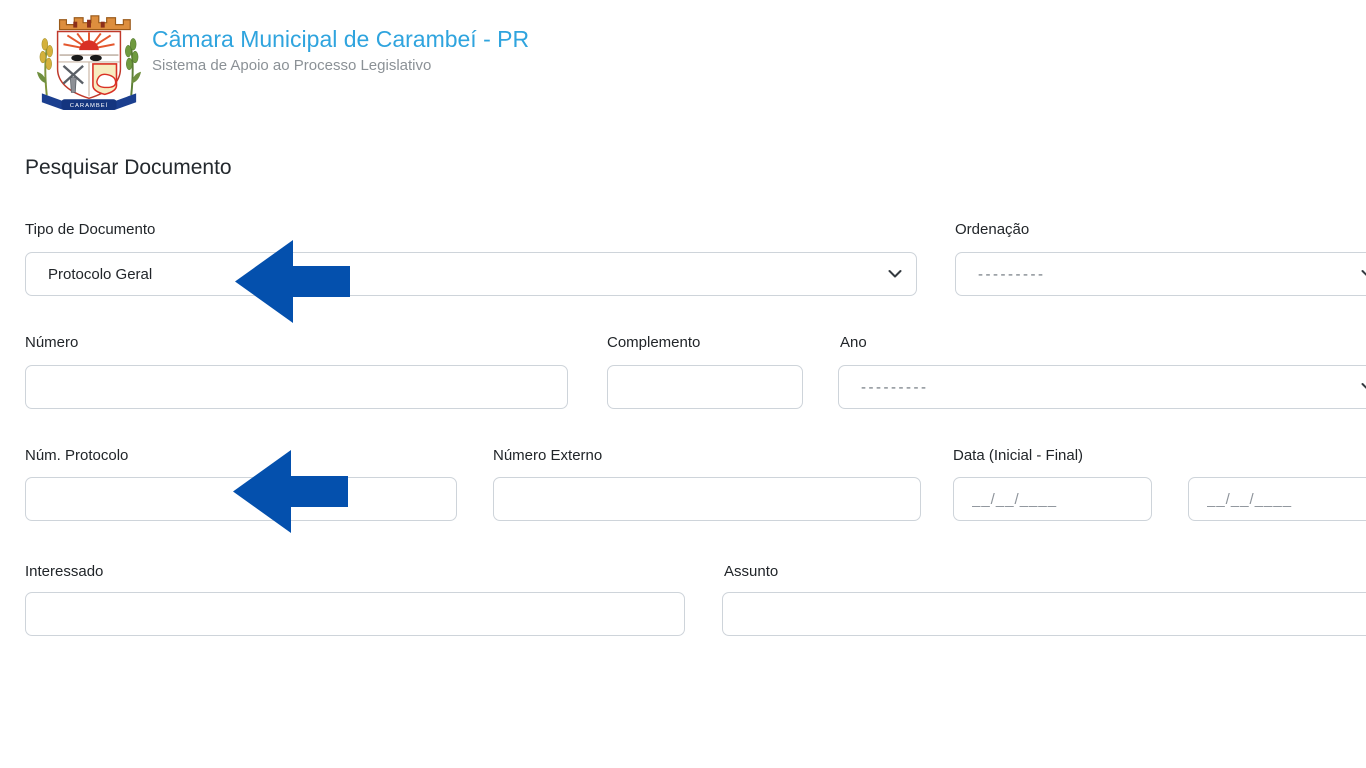 Image resolution: width=1366 pixels, height=768 pixels. I want to click on municipality-coat-of-arms-logo: CARAMBEÍ, so click(89, 63).